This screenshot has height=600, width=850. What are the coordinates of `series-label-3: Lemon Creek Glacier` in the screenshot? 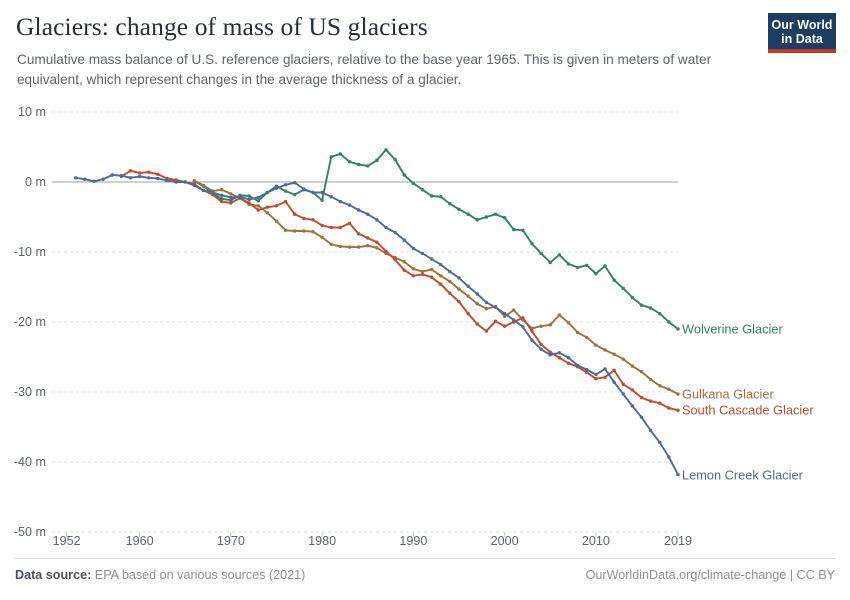 It's located at (742, 475).